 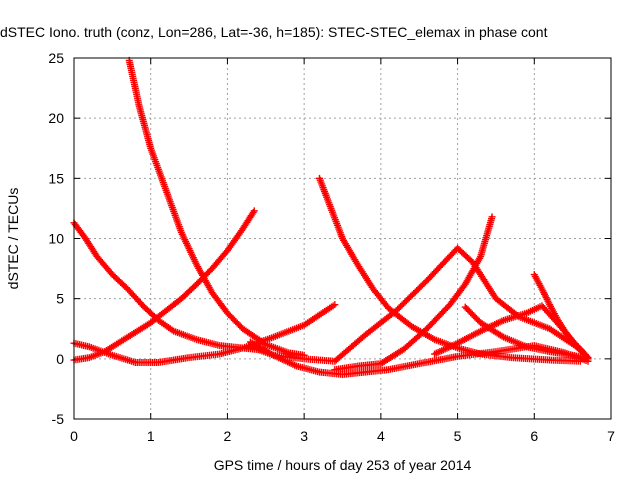 What do you see at coordinates (56, 178) in the screenshot?
I see `y-tick-label: 15` at bounding box center [56, 178].